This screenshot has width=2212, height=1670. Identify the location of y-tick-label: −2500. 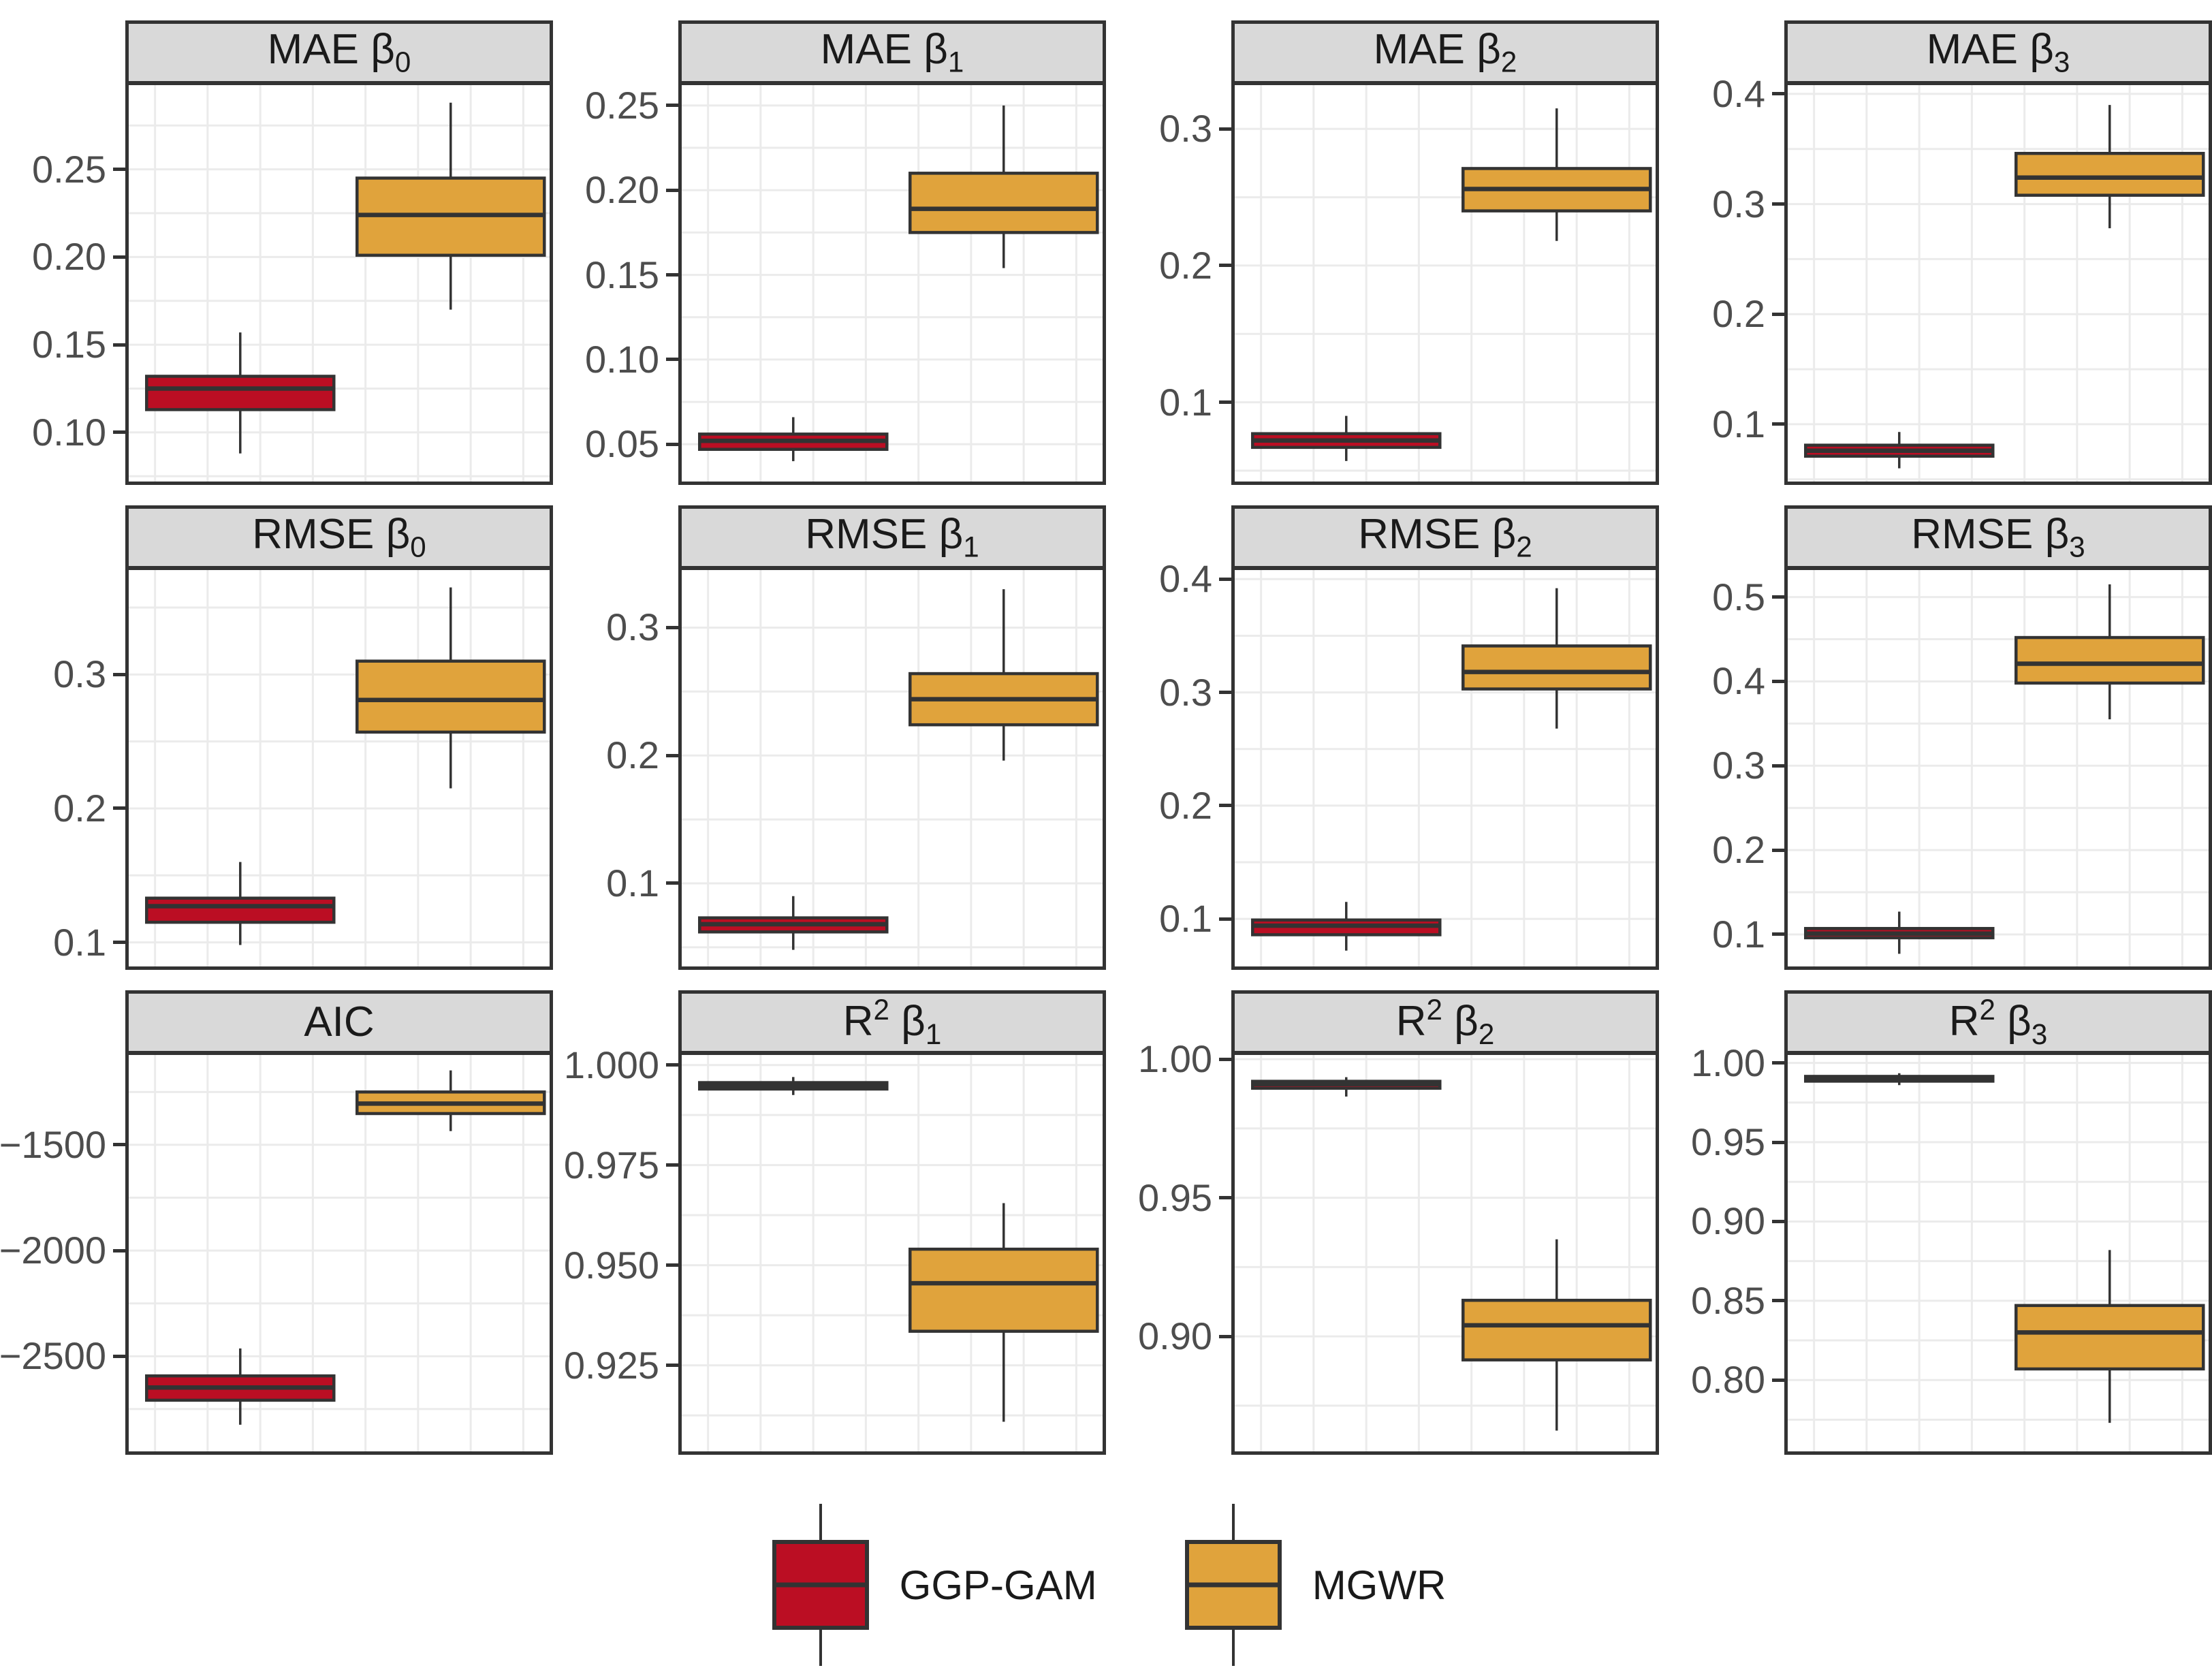
(53, 1356).